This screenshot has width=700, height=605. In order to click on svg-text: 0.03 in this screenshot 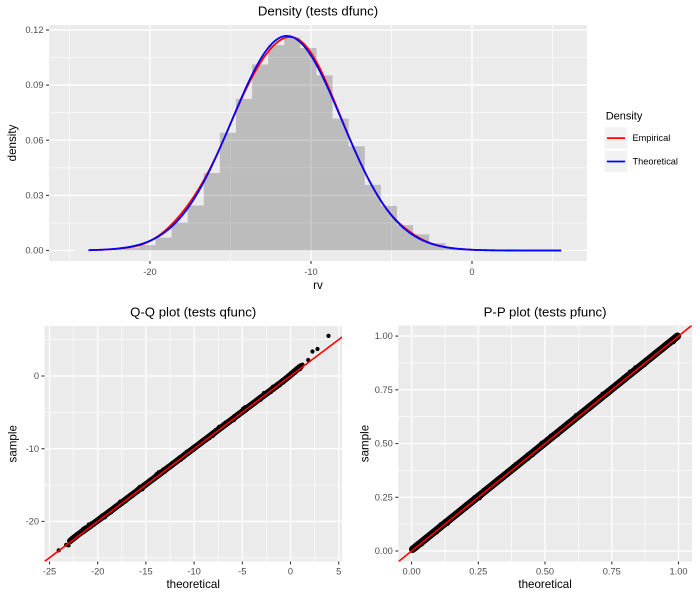, I will do `click(34, 196)`.